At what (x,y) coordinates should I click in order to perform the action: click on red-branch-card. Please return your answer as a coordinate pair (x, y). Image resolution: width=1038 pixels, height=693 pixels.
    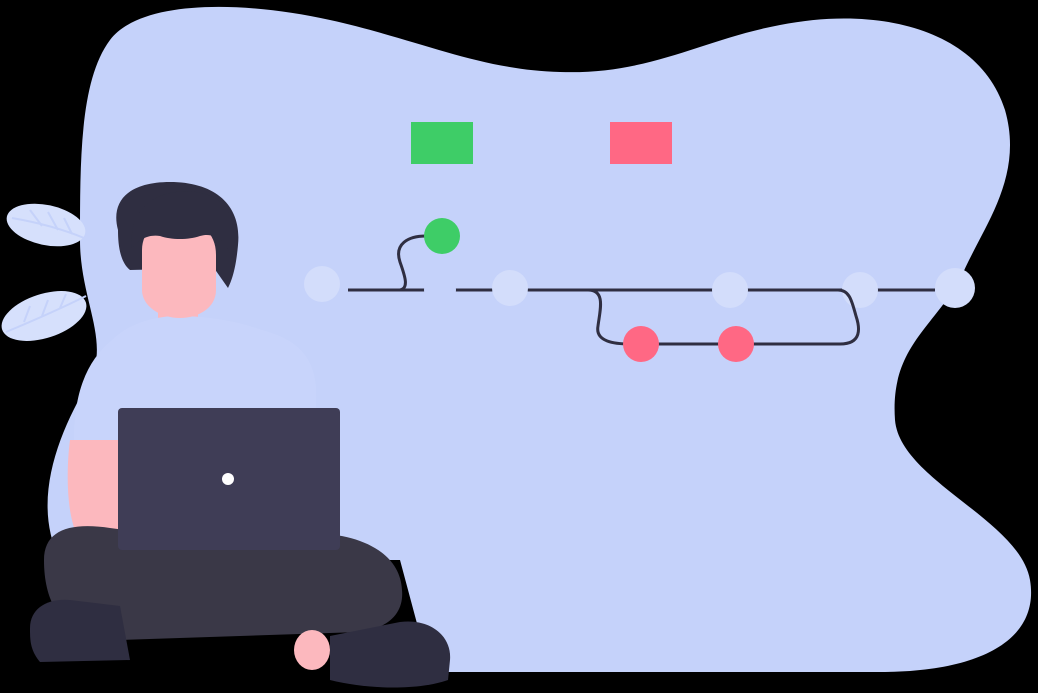
    Looking at the image, I should click on (641, 143).